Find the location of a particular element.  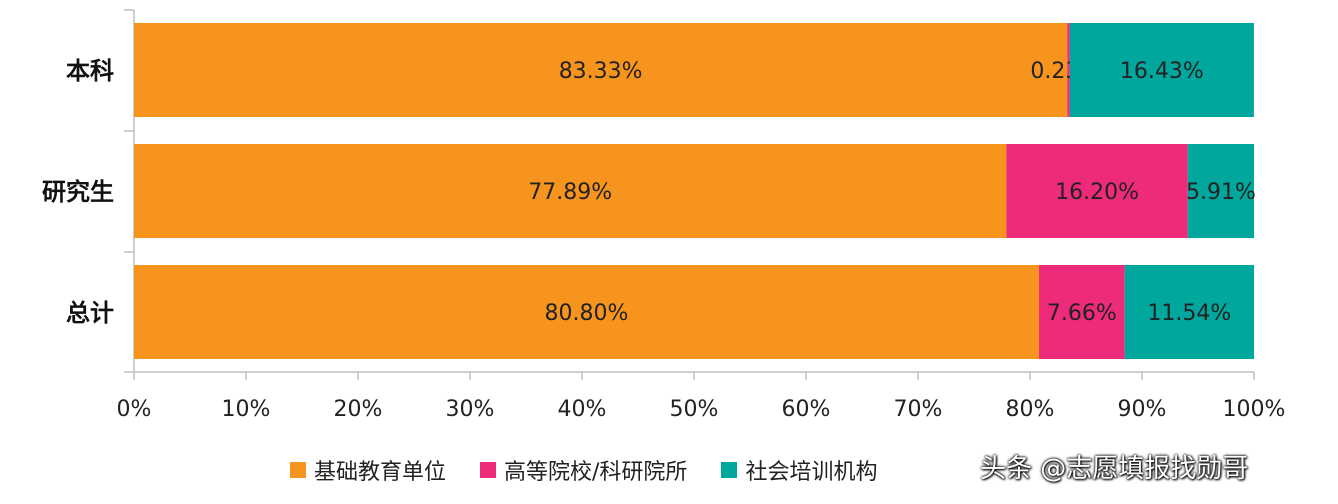

x-tick-label: 0% is located at coordinates (134, 409).